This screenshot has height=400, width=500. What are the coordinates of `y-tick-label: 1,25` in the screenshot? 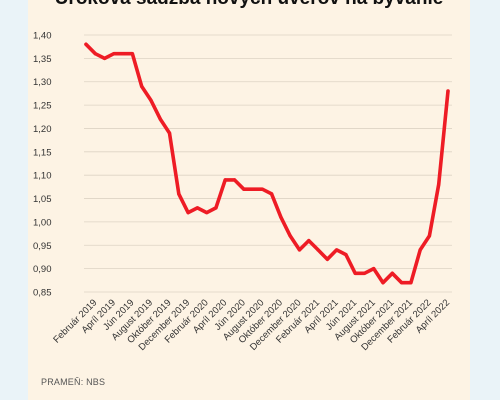 It's located at (42, 106).